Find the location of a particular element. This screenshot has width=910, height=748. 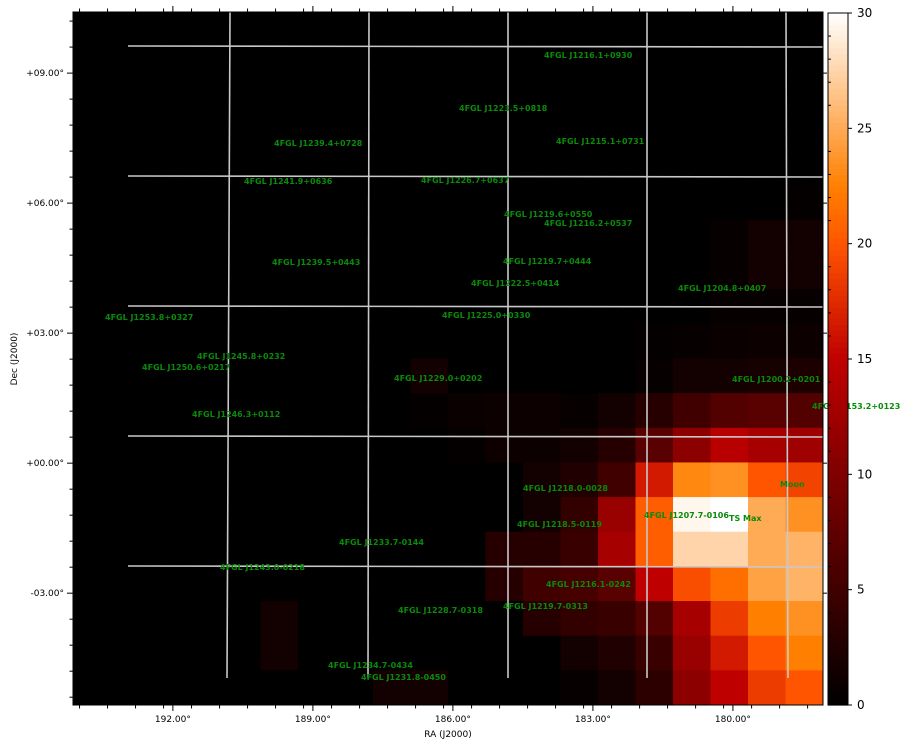

source-label: 4FGL J1239.4+0728 is located at coordinates (318, 143).